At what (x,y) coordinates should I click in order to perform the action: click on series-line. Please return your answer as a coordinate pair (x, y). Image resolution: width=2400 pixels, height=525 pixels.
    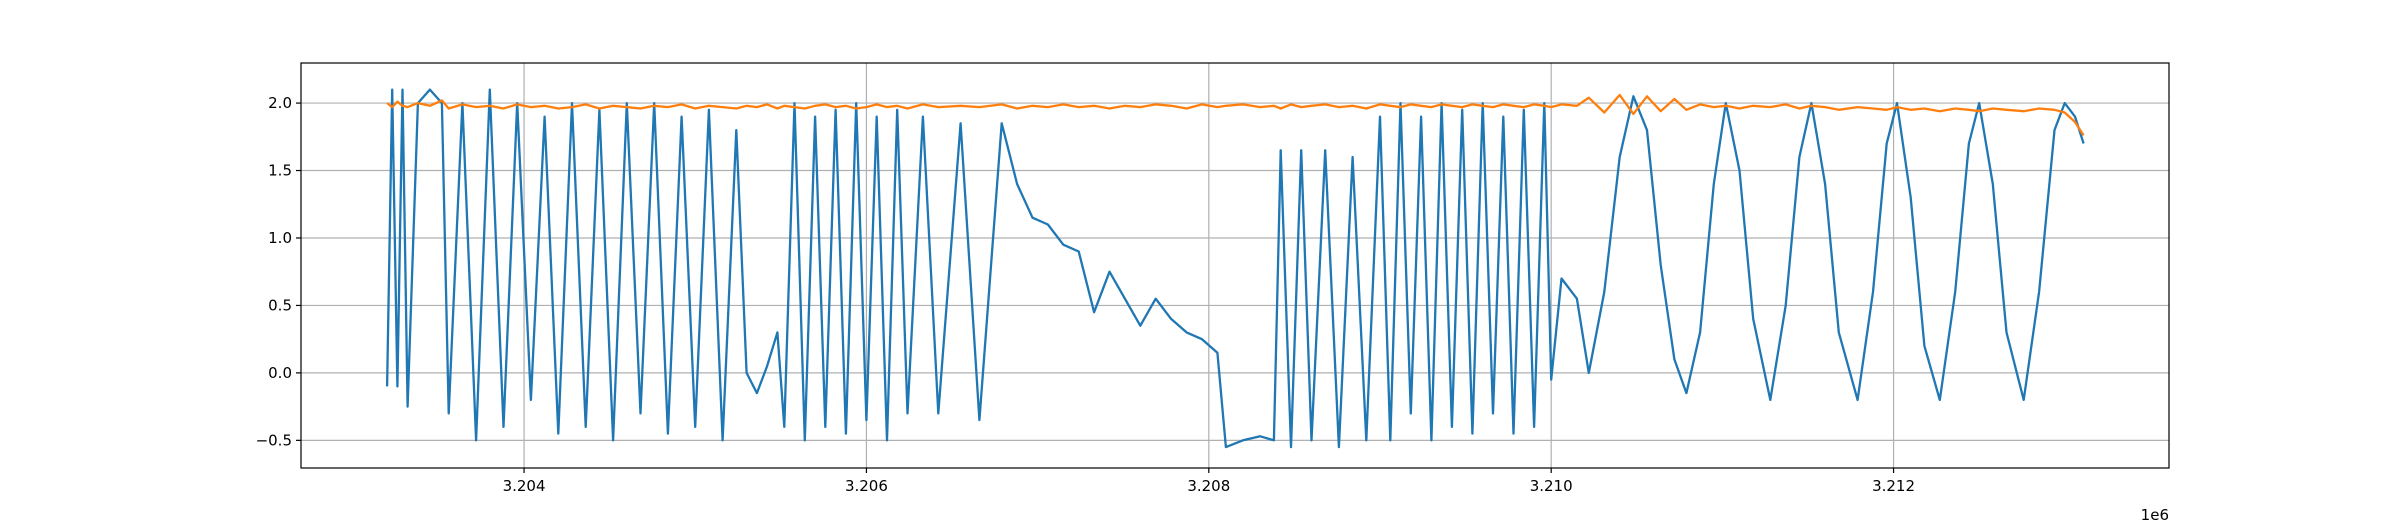
    Looking at the image, I should click on (1235, 115).